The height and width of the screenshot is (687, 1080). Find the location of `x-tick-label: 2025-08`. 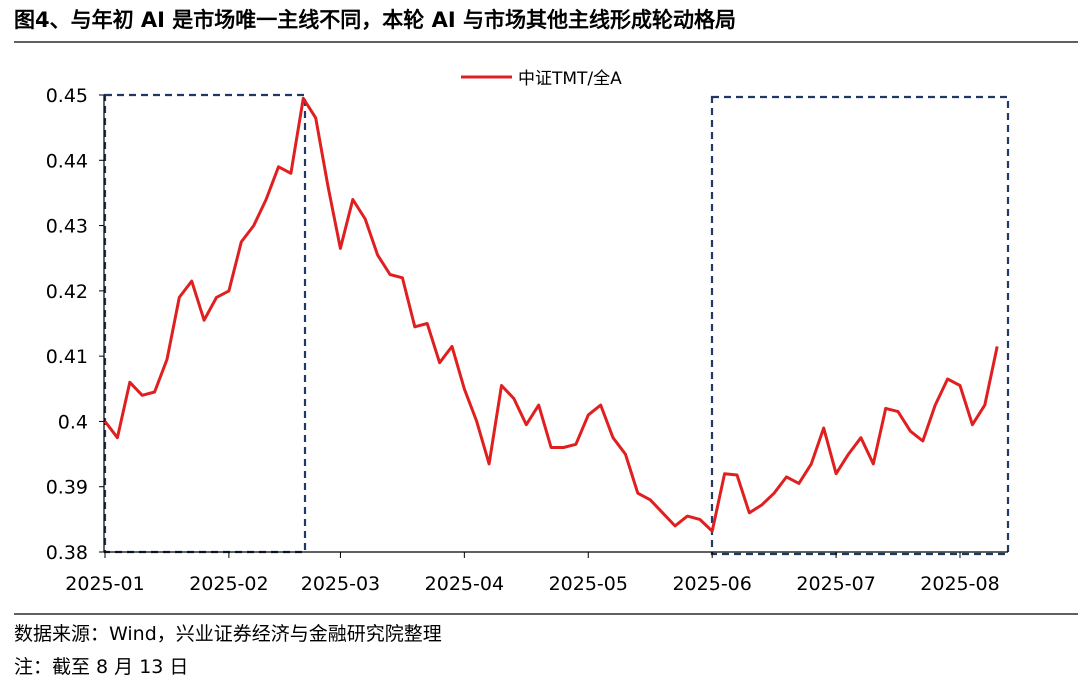

x-tick-label: 2025-08 is located at coordinates (959, 584).